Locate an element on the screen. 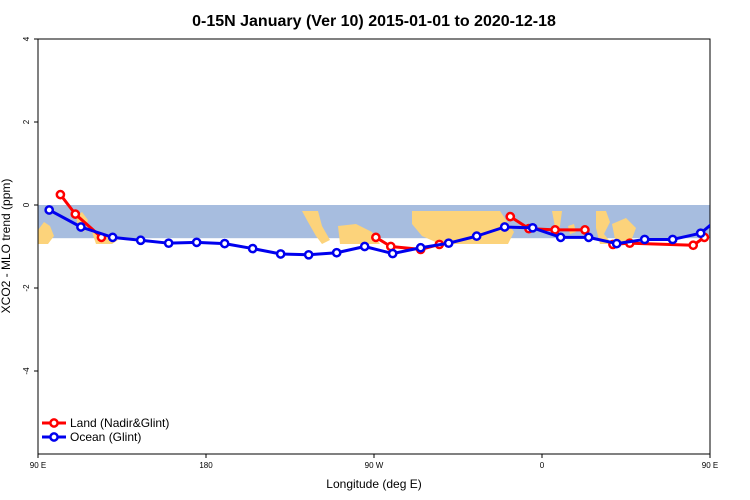 This screenshot has width=750, height=500. x-axis-label: Longitude (deg E) is located at coordinates (373, 484).